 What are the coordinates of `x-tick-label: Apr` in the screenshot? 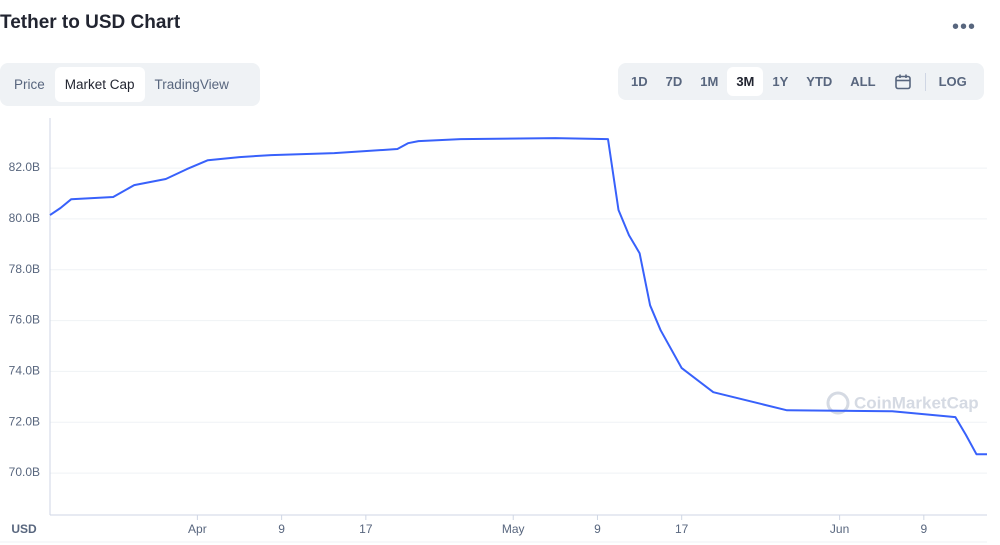 It's located at (197, 529).